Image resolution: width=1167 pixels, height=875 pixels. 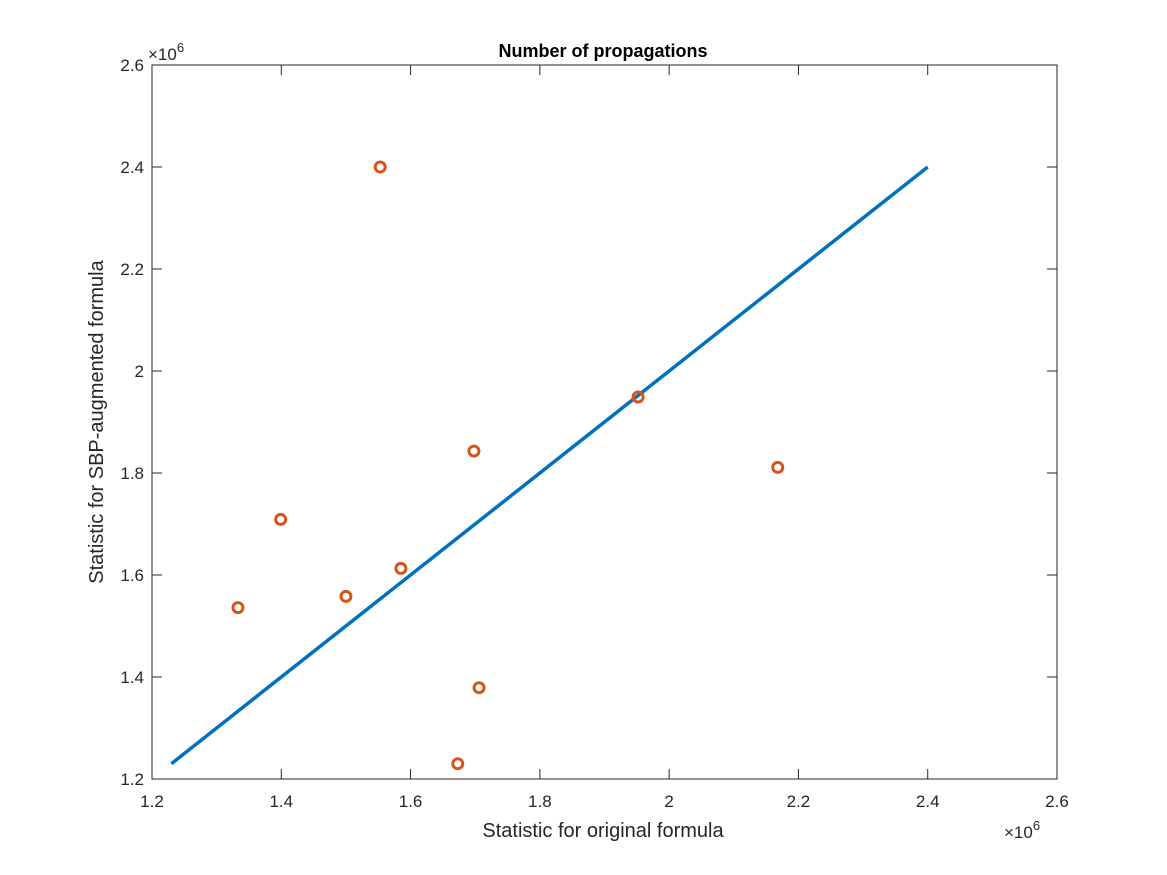 What do you see at coordinates (132, 779) in the screenshot?
I see `y-tick-label: 1.2` at bounding box center [132, 779].